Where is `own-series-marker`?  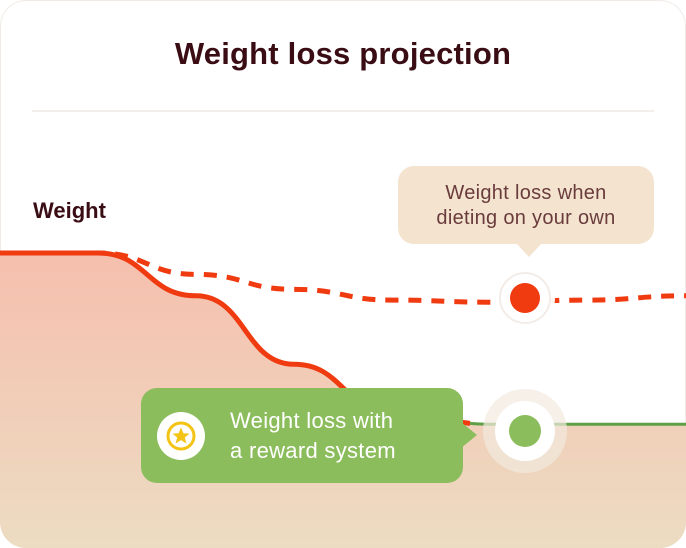 own-series-marker is located at coordinates (525, 298).